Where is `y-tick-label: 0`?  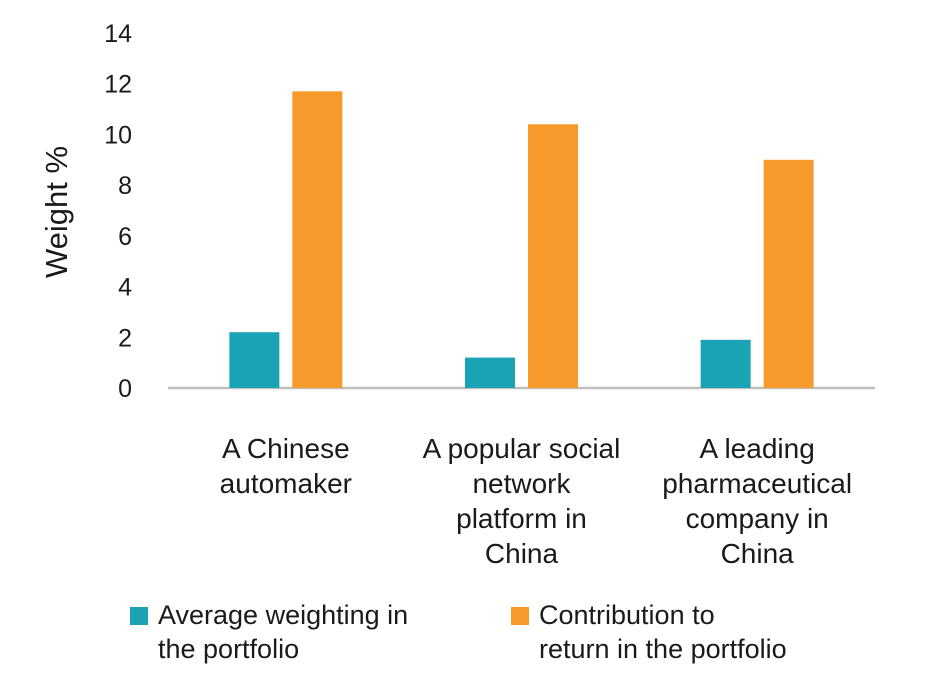 y-tick-label: 0 is located at coordinates (125, 389).